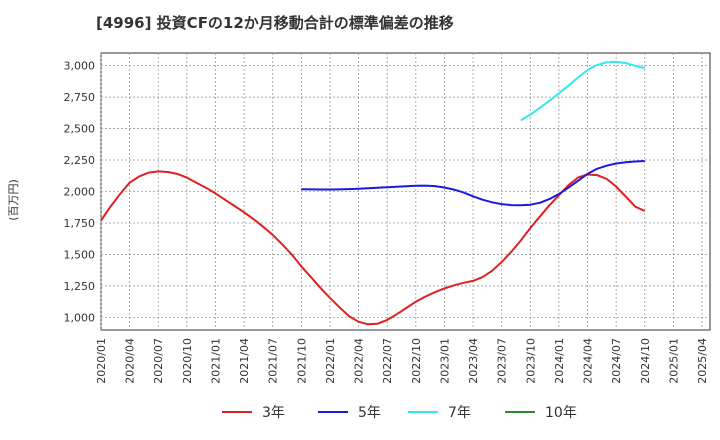 The width and height of the screenshot is (720, 440). What do you see at coordinates (80, 97) in the screenshot?
I see `y-tick-label: 2,750` at bounding box center [80, 97].